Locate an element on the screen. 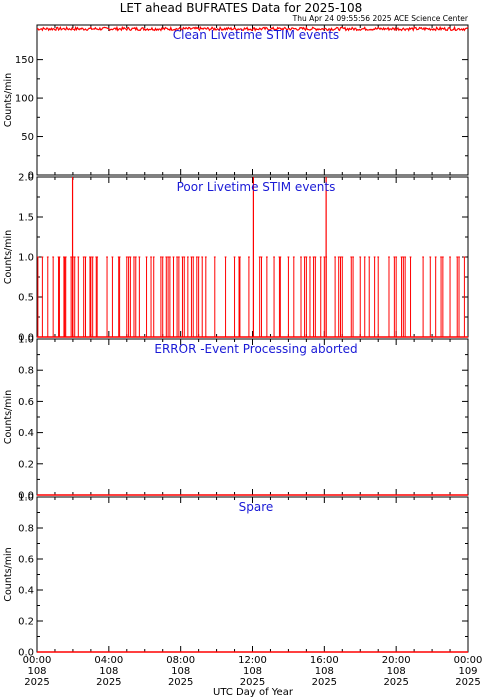 This screenshot has height=700, width=482. x-tick-time: 20:00 is located at coordinates (396, 660).